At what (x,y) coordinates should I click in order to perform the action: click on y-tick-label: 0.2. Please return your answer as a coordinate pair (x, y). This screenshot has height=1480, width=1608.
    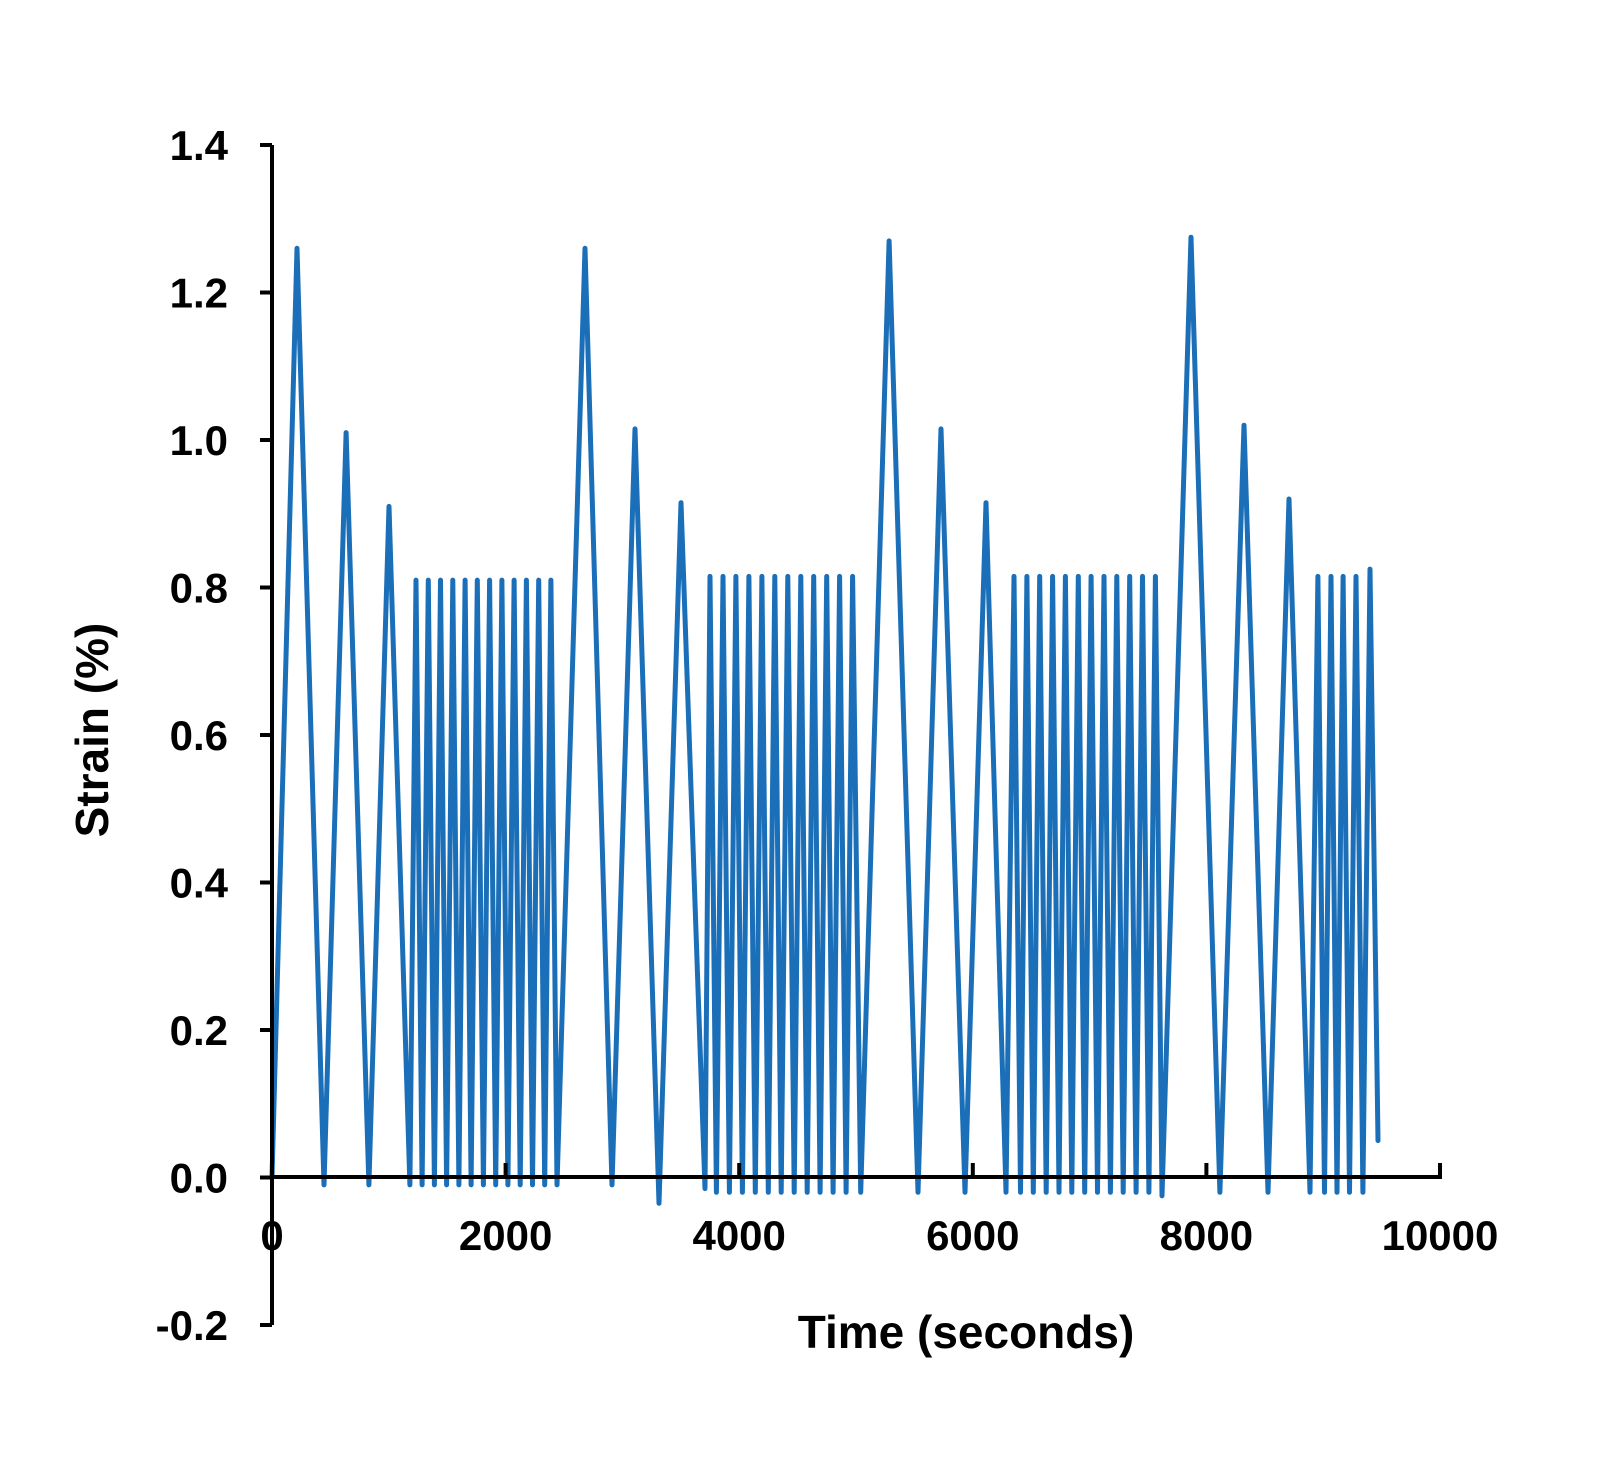
    Looking at the image, I should click on (199, 1030).